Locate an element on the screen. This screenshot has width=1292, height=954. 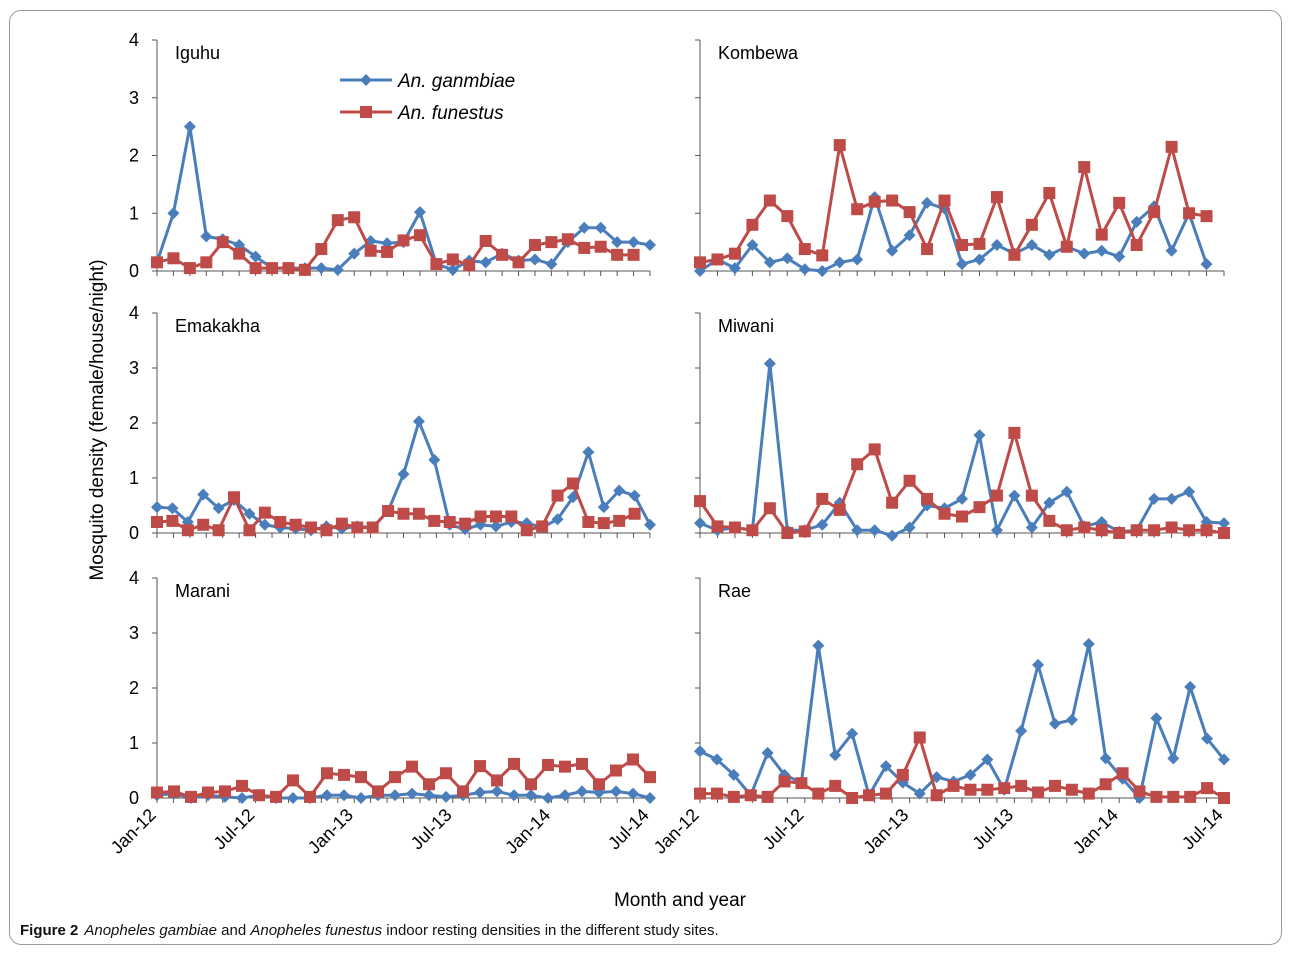
y-tick-label: 1 is located at coordinates (134, 743).